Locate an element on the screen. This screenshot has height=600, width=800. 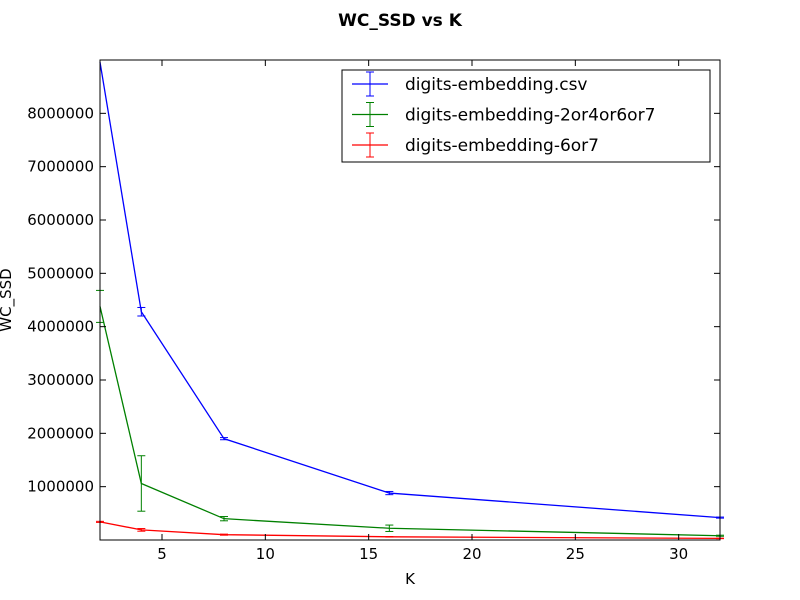
y-axis-label: WC_SSD is located at coordinates (8, 299).